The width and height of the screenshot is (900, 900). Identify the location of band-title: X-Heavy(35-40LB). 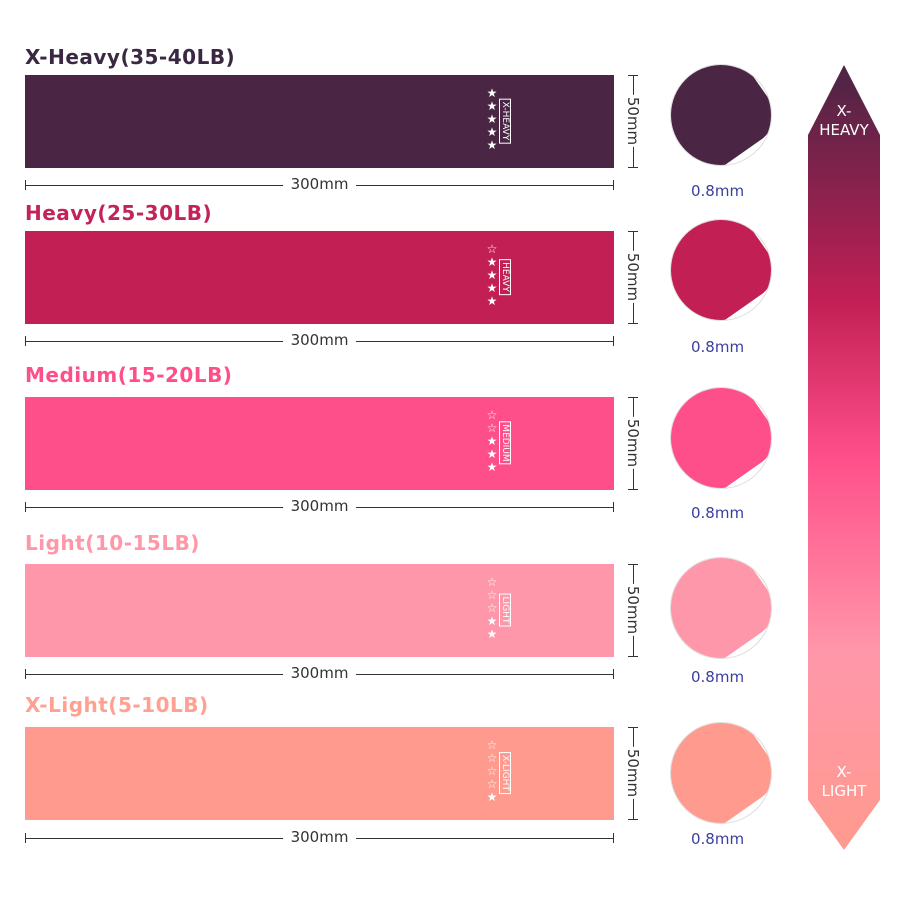
(130, 57).